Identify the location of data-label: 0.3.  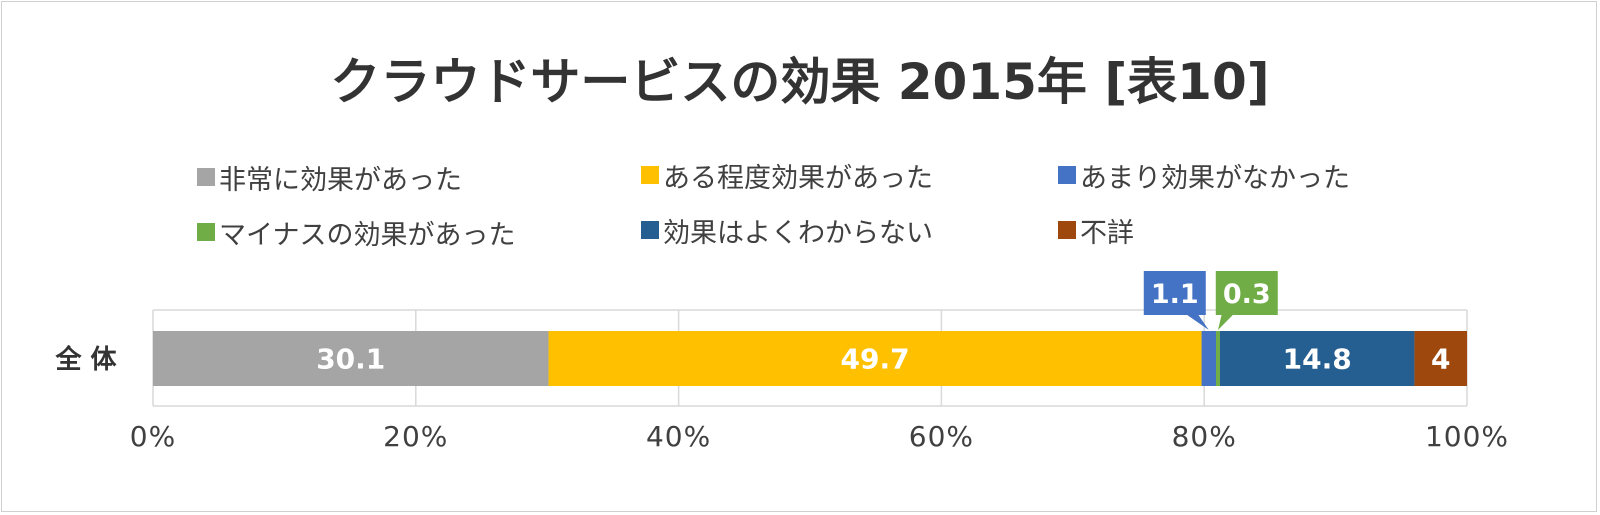
(1247, 294).